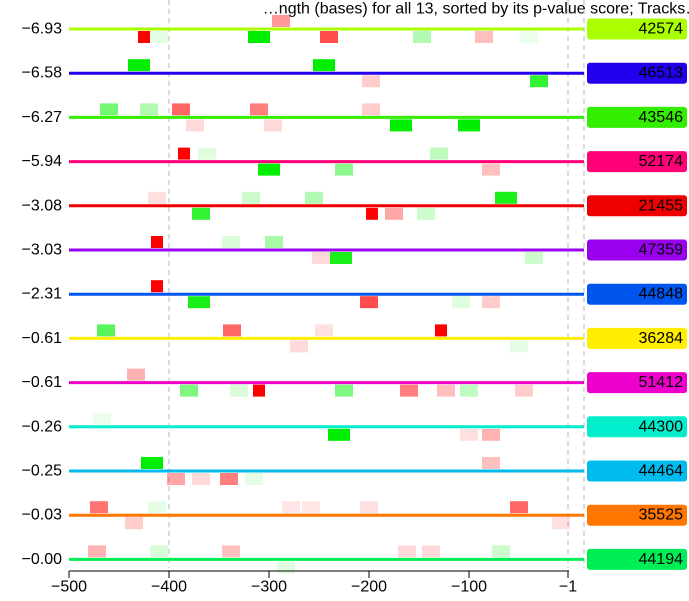 Image resolution: width=689 pixels, height=601 pixels. Describe the element at coordinates (354, 338) in the screenshot. I see `track-row: −0.61 36284` at that location.